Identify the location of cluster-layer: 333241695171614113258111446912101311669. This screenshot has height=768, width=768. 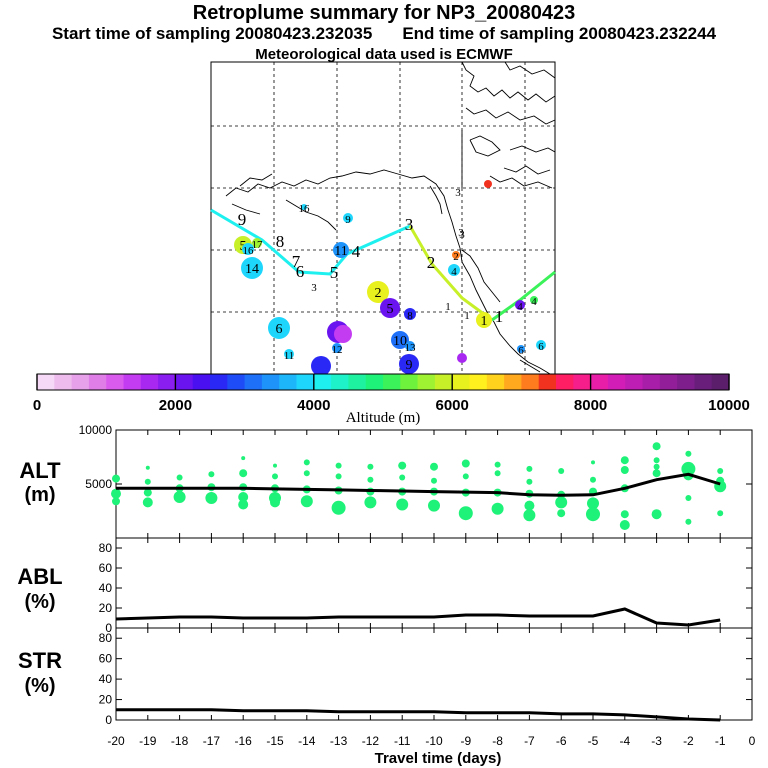
(390, 278).